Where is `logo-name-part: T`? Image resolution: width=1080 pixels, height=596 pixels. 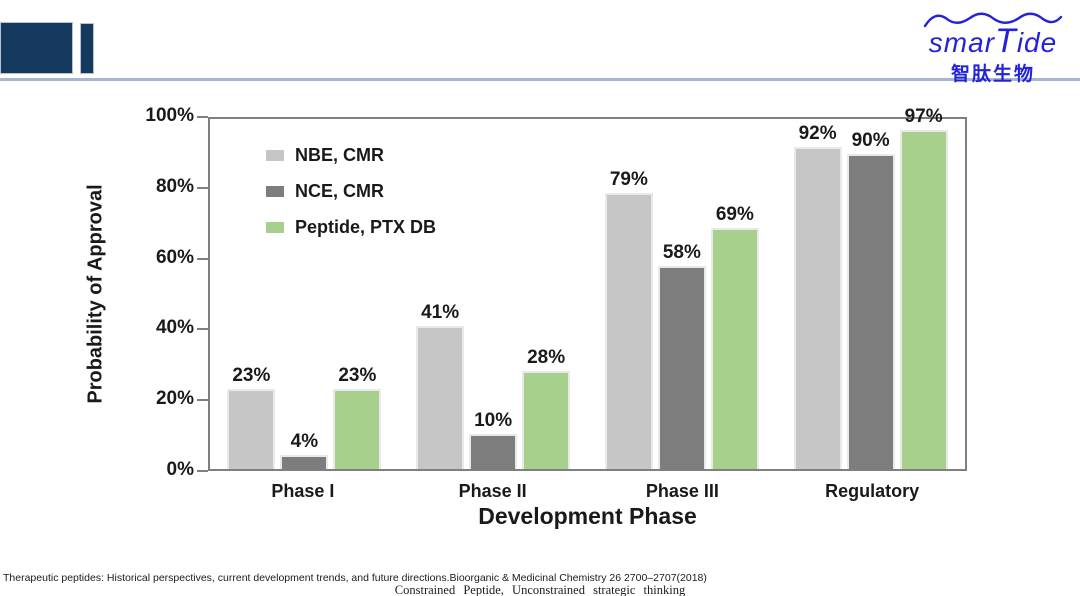 logo-name-part: T is located at coordinates (1006, 41).